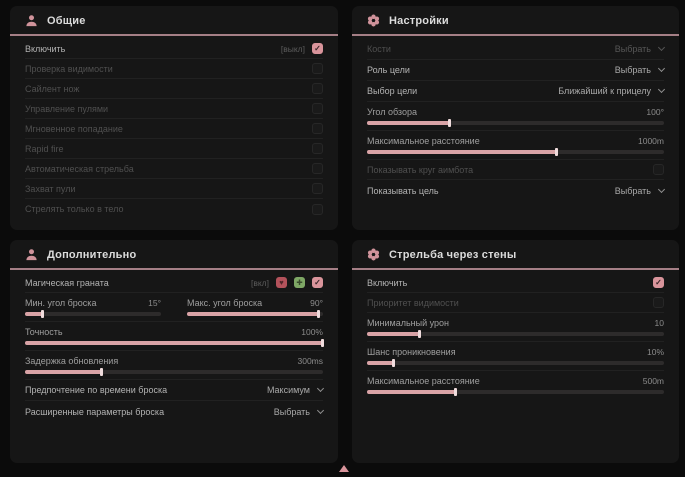 This screenshot has width=685, height=477. What do you see at coordinates (515, 283) in the screenshot?
I see `toggle-row-enable-wallbang: Включить ✓` at bounding box center [515, 283].